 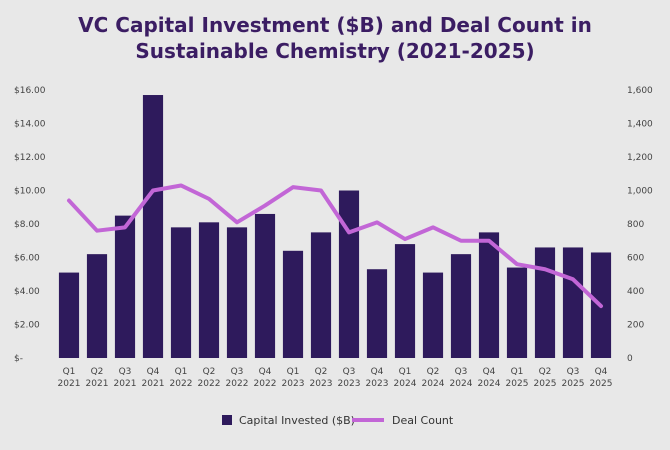 I want to click on x-tick-label: Q2 2023, so click(x=321, y=378).